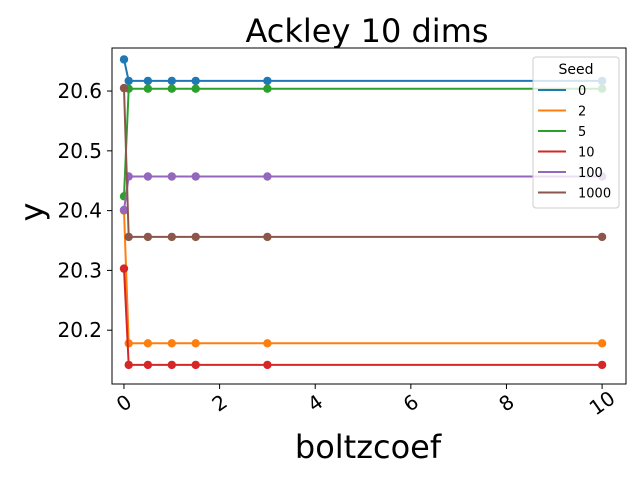  I want to click on x-axis-label: boltzcoef, so click(368, 447).